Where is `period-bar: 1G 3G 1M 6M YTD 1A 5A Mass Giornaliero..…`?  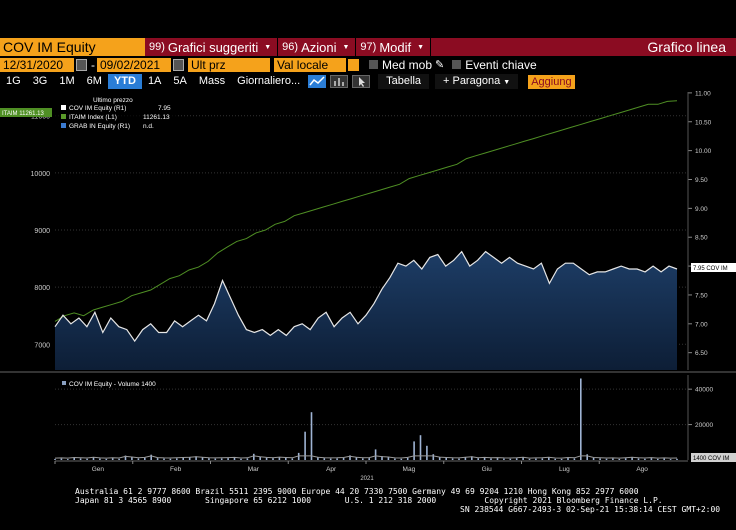
period-bar: 1G 3G 1M 6M YTD 1A 5A Mass Giornaliero..… is located at coordinates (368, 81).